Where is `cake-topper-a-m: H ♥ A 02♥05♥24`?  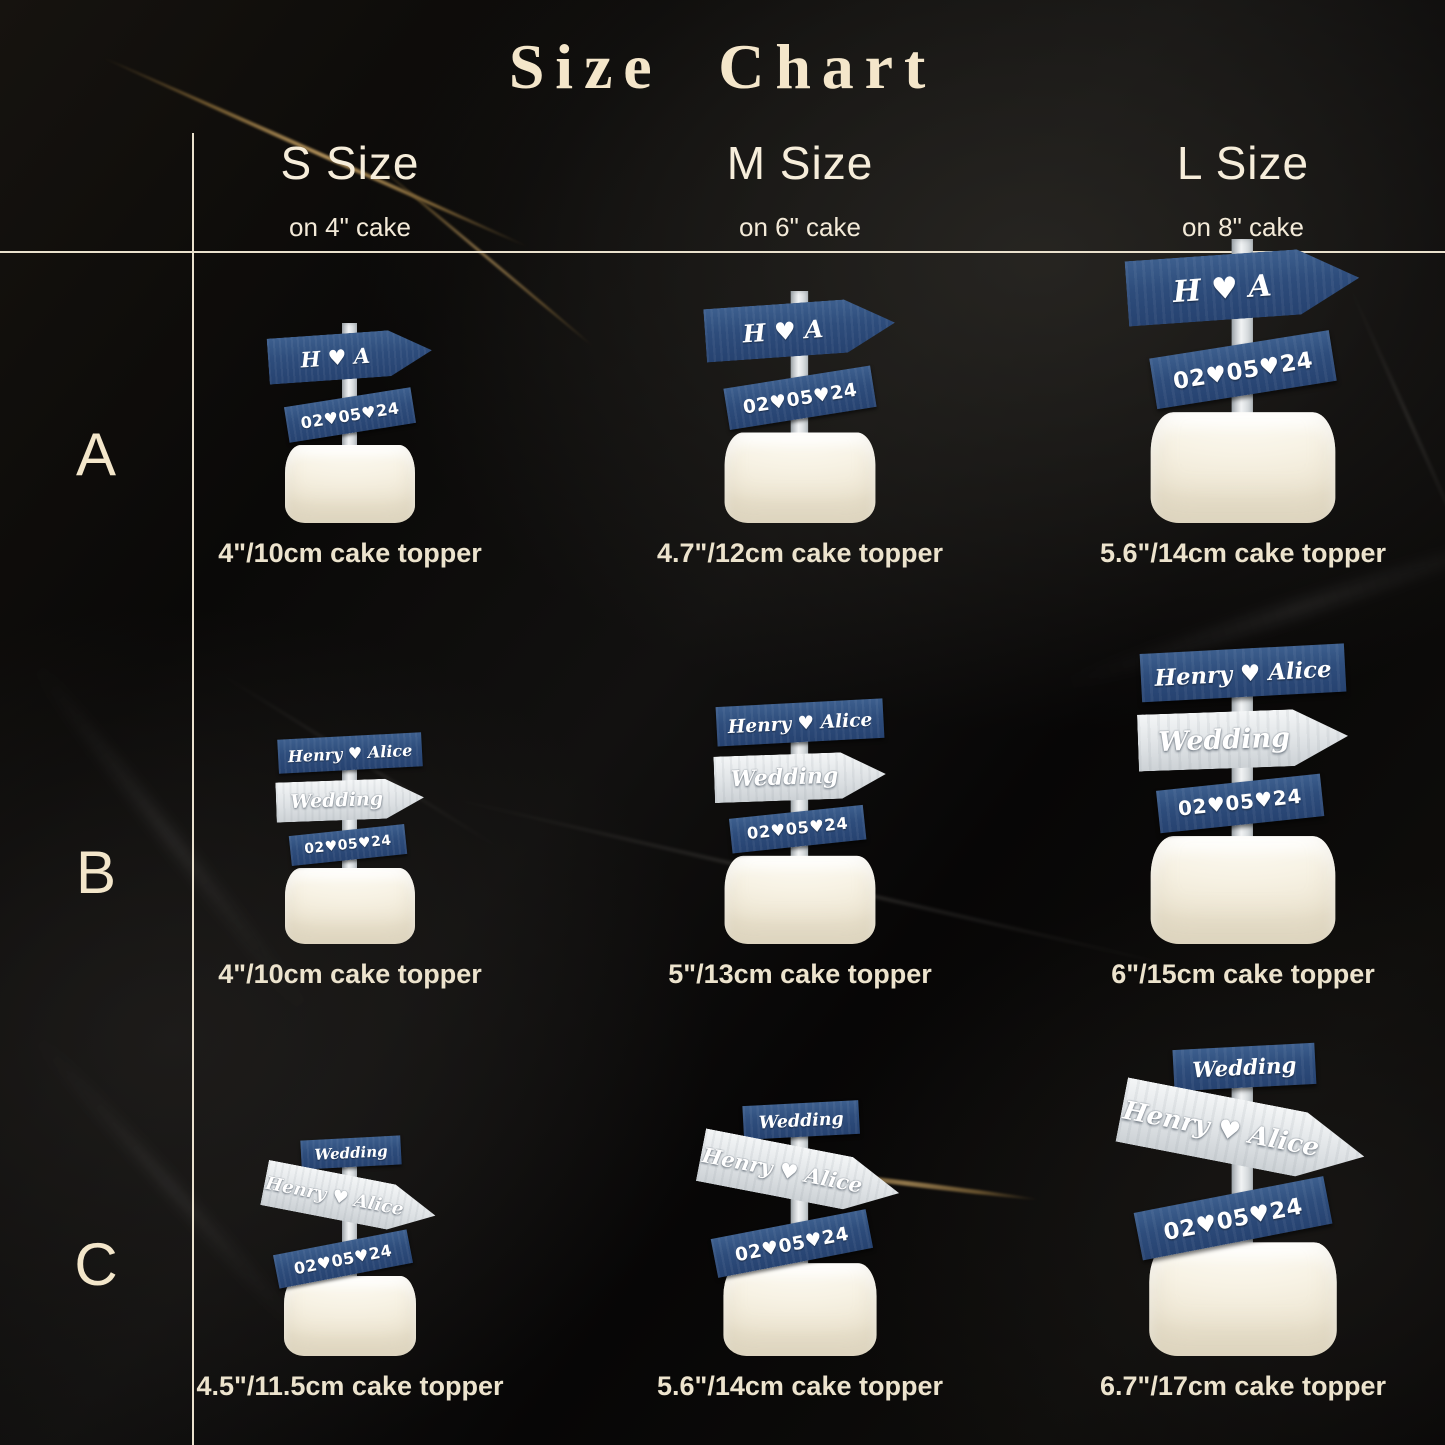 cake-topper-a-m: H ♥ A 02♥05♥24 is located at coordinates (800, 403).